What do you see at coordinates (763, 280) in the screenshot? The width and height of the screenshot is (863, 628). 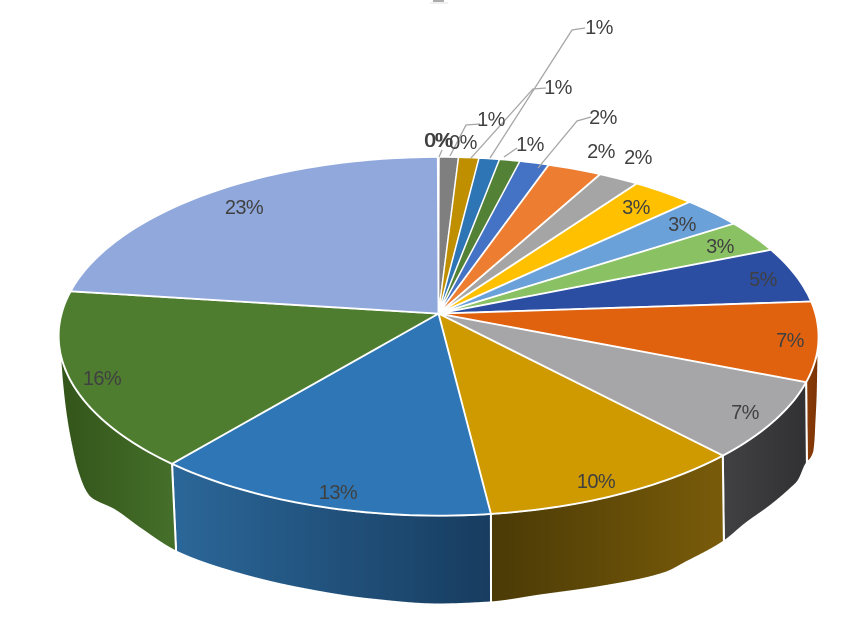 I see `svg-text: 5%` at bounding box center [763, 280].